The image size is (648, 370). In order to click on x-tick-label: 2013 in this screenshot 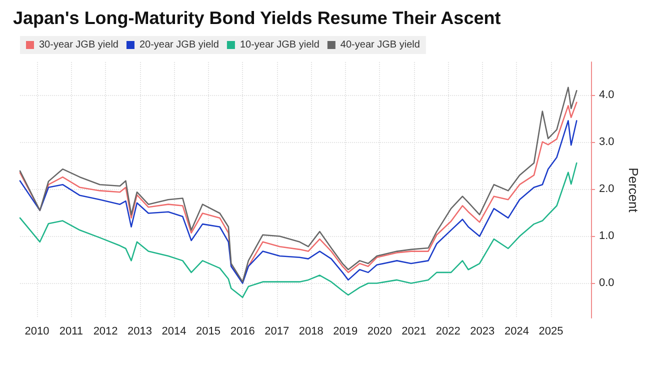, I will do `click(140, 332)`.